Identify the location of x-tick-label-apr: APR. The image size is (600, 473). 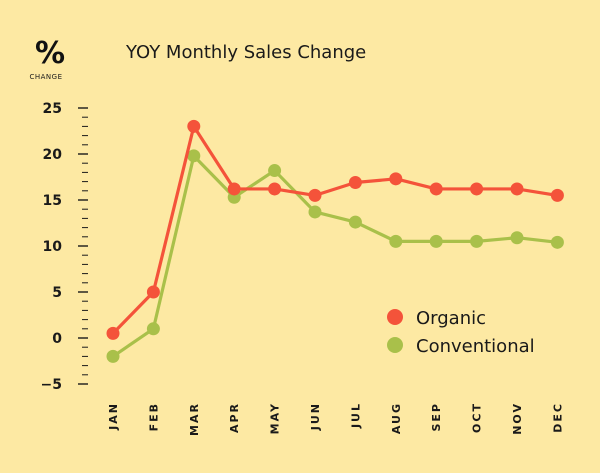
(234, 417).